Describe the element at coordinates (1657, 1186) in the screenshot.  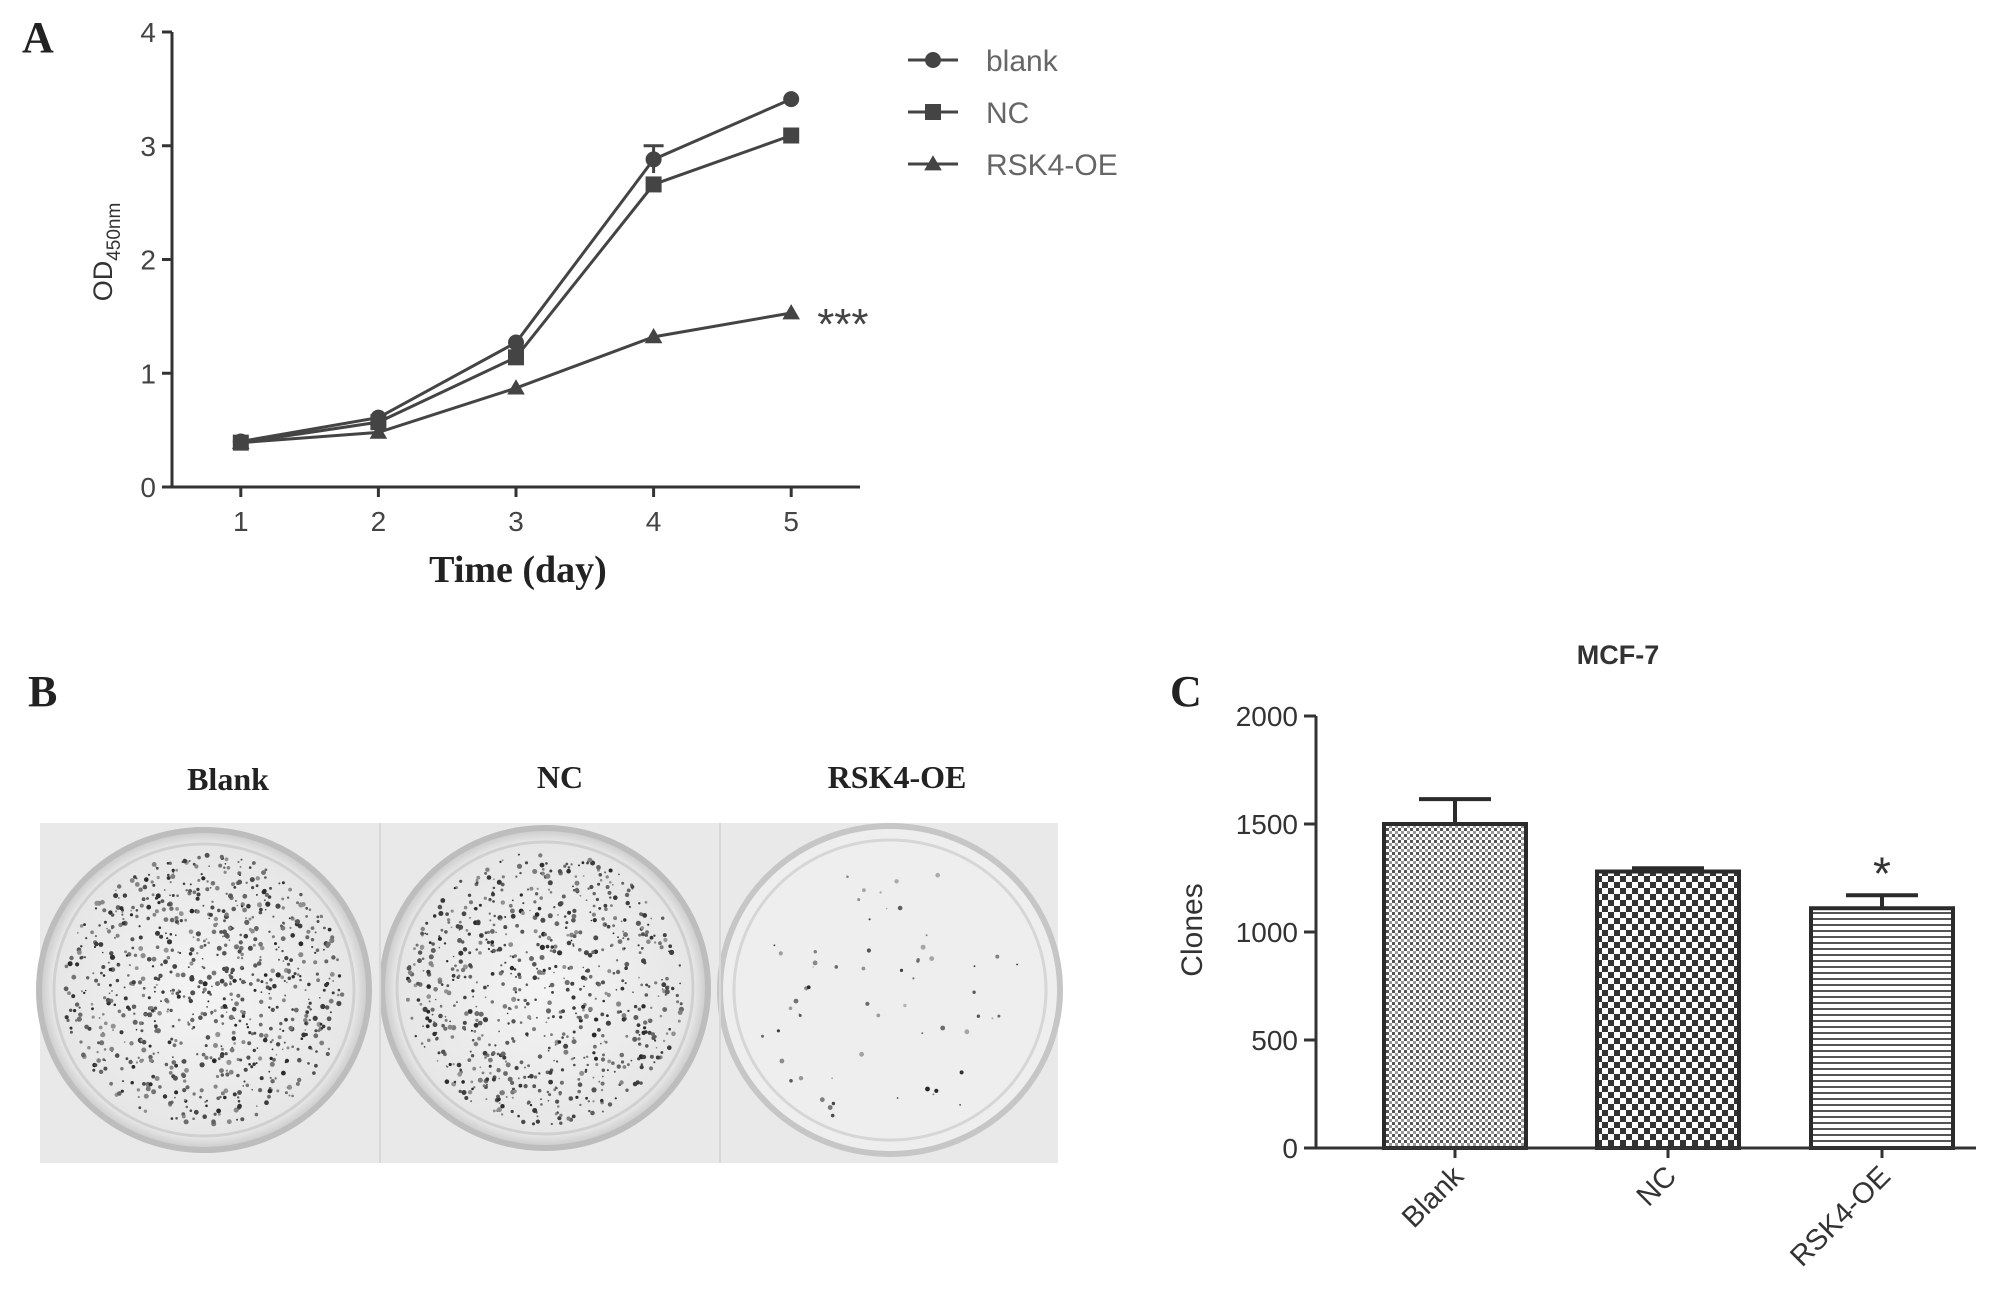
I see `category-label-nc: NC` at that location.